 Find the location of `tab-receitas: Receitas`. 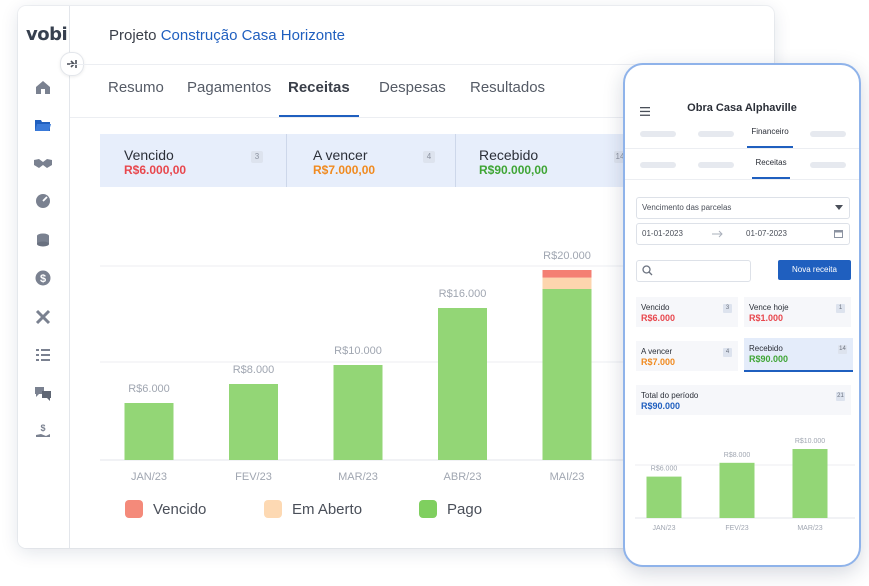

tab-receitas: Receitas is located at coordinates (319, 91).